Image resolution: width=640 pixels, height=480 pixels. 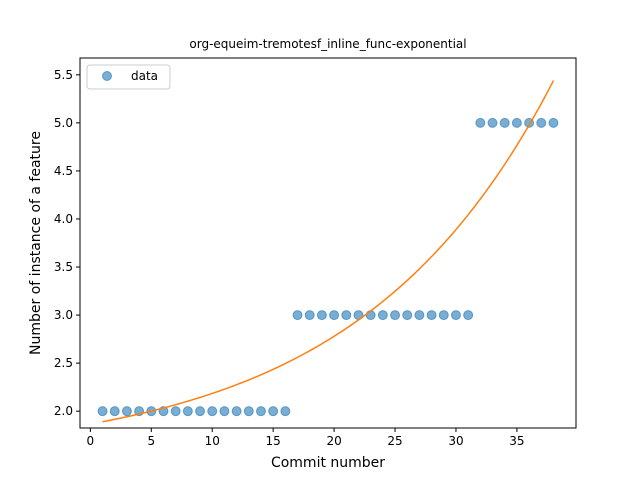 What do you see at coordinates (328, 463) in the screenshot?
I see `x-axis-label: Commit number` at bounding box center [328, 463].